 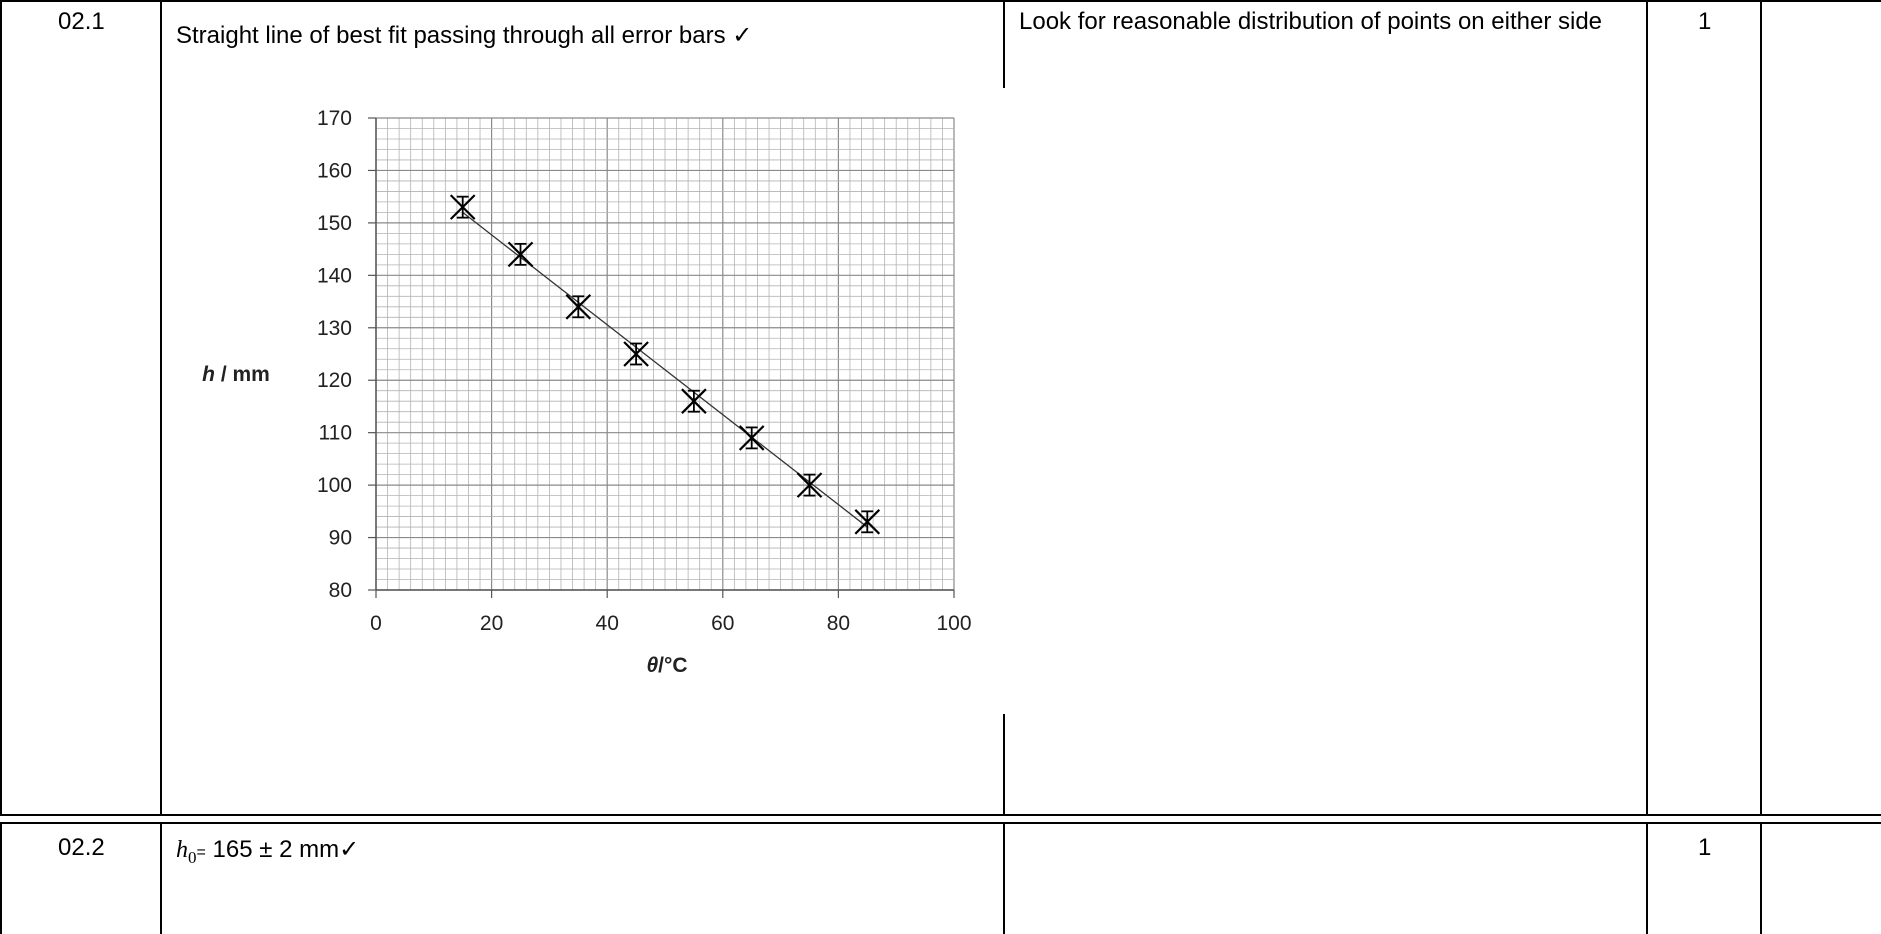 I want to click on y-tick-label: 90, so click(x=340, y=538).